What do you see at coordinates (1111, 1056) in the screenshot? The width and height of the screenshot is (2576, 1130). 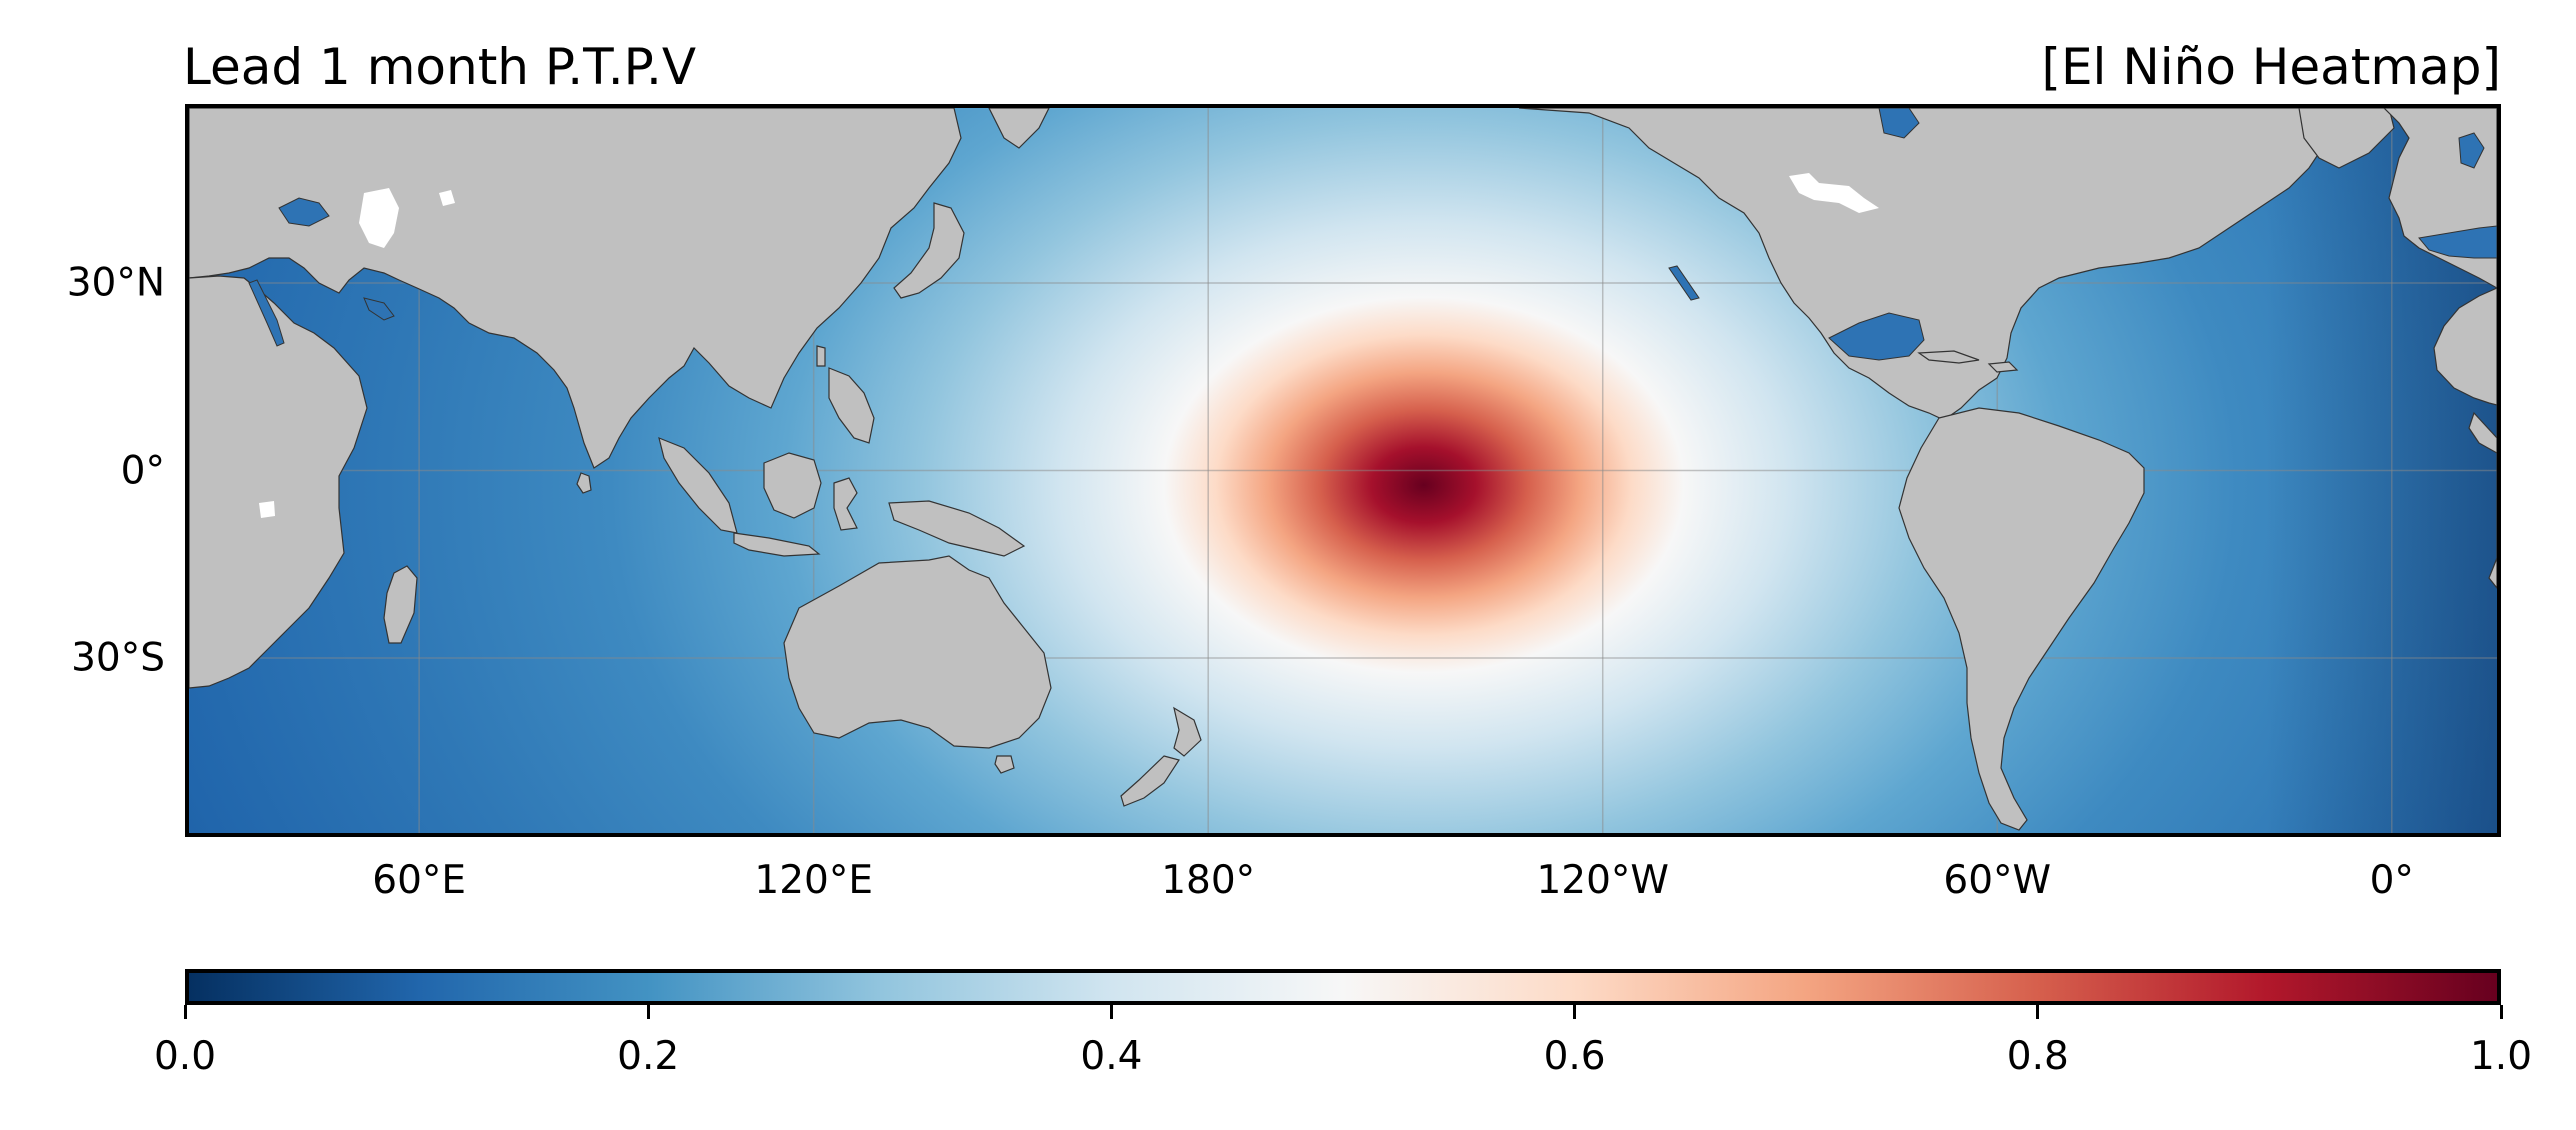 I see `colorbar-tick-label: 0.4` at bounding box center [1111, 1056].